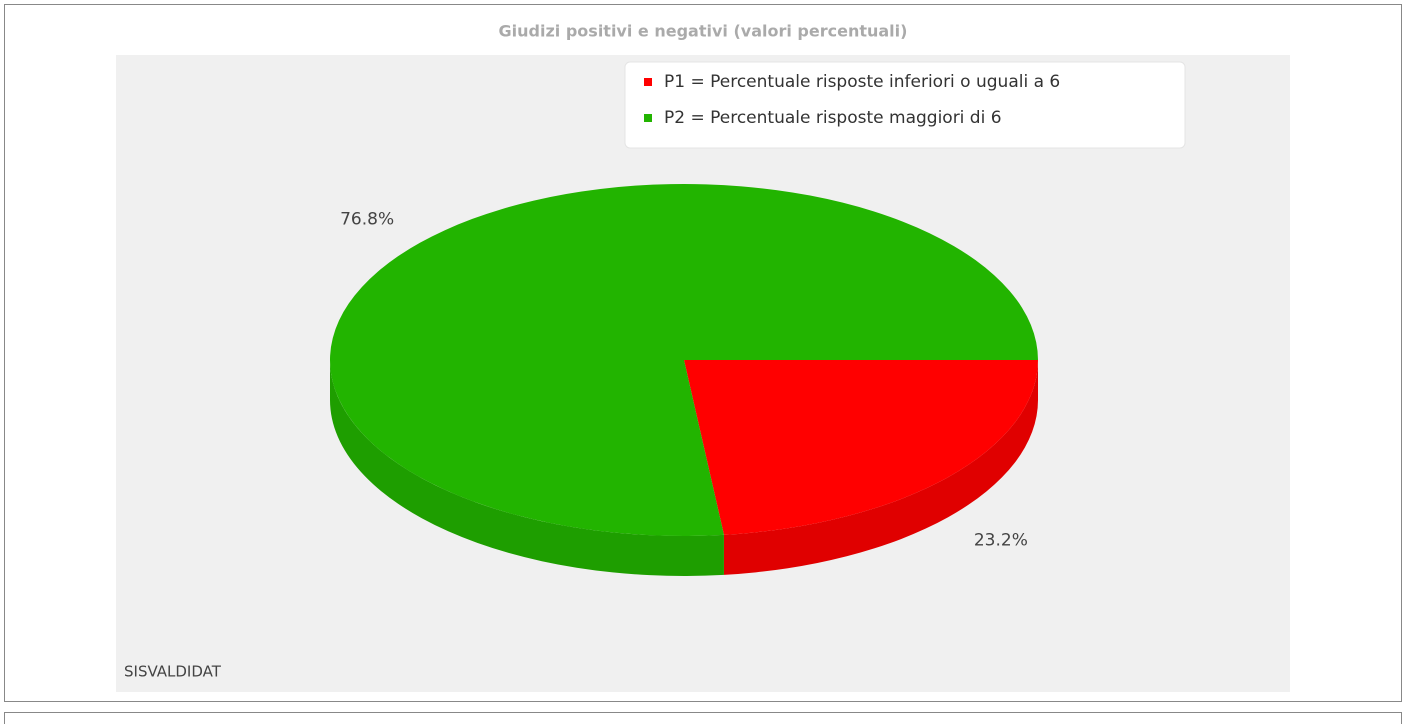 This screenshot has height=724, width=1406. Describe the element at coordinates (173, 672) in the screenshot. I see `source-label: SISVALDIDAT` at that location.